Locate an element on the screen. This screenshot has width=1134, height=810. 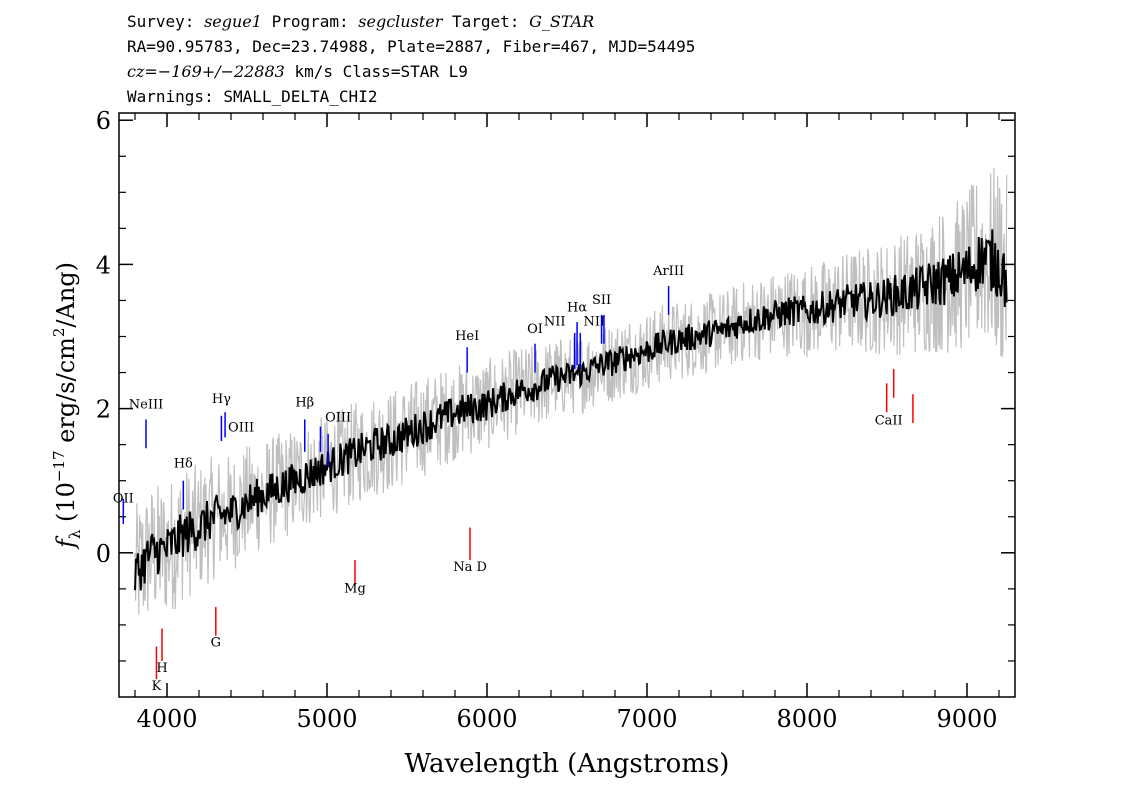
line-label-sii: SII is located at coordinates (601, 300).